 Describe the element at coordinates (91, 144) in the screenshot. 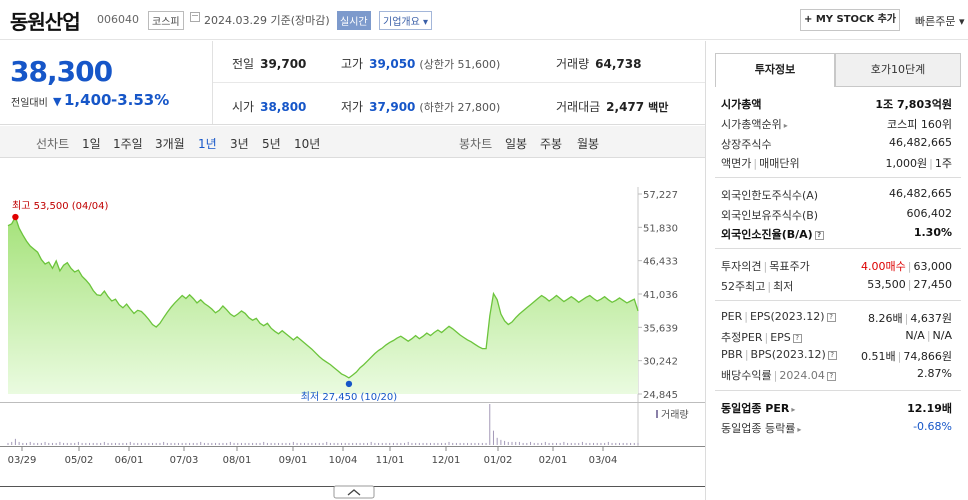

I see `tab-period-1d: 1일` at that location.